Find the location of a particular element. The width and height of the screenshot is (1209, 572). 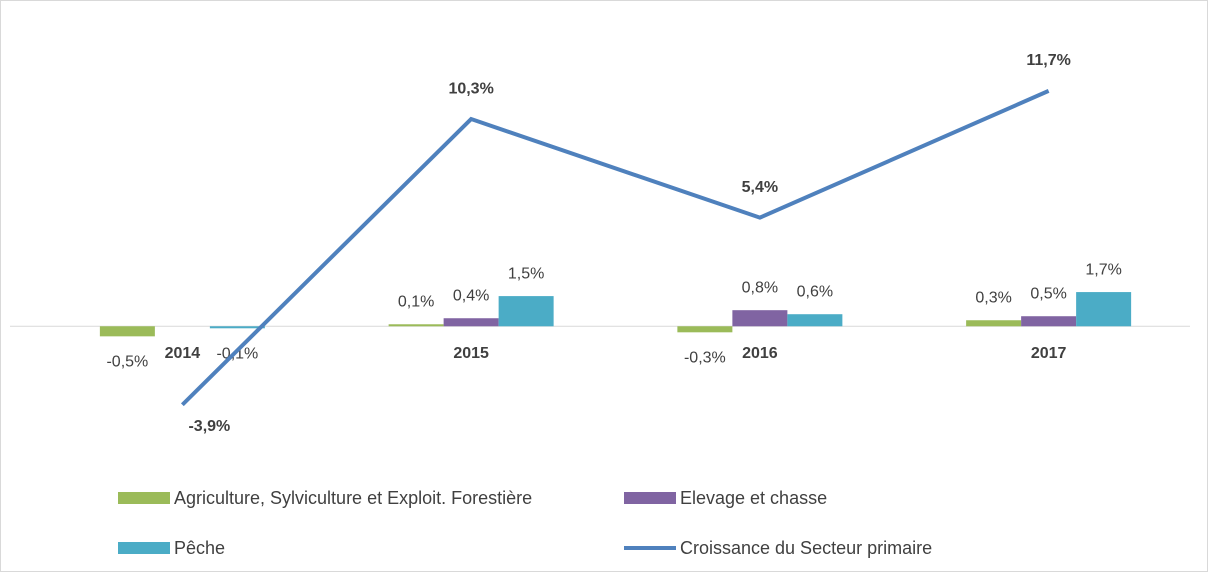

data-label: 0,3% is located at coordinates (993, 297).